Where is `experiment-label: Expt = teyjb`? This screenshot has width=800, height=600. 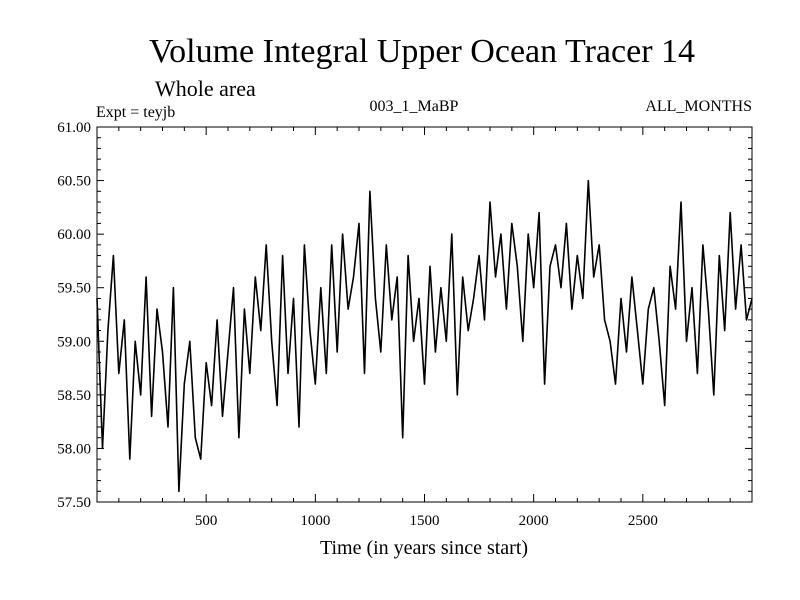 experiment-label: Expt = teyjb is located at coordinates (135, 112).